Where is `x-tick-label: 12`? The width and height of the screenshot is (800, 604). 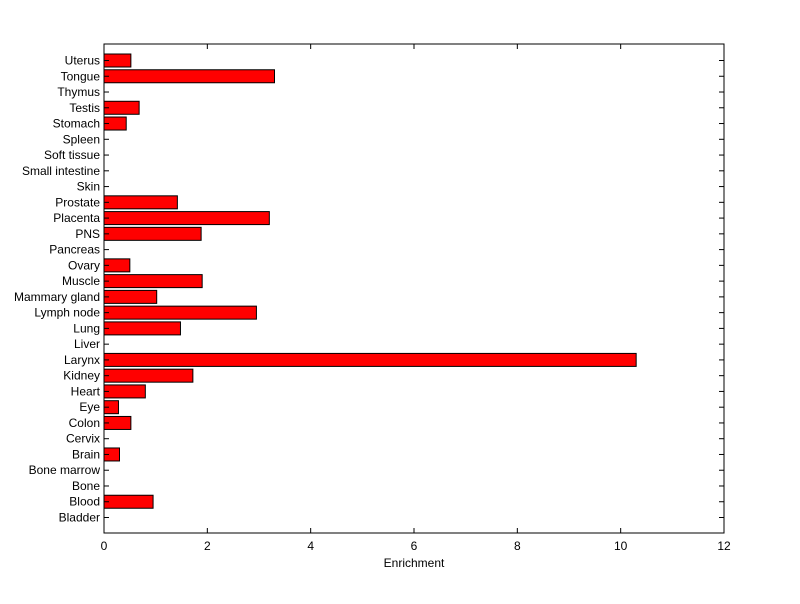
x-tick-label: 12 is located at coordinates (724, 546).